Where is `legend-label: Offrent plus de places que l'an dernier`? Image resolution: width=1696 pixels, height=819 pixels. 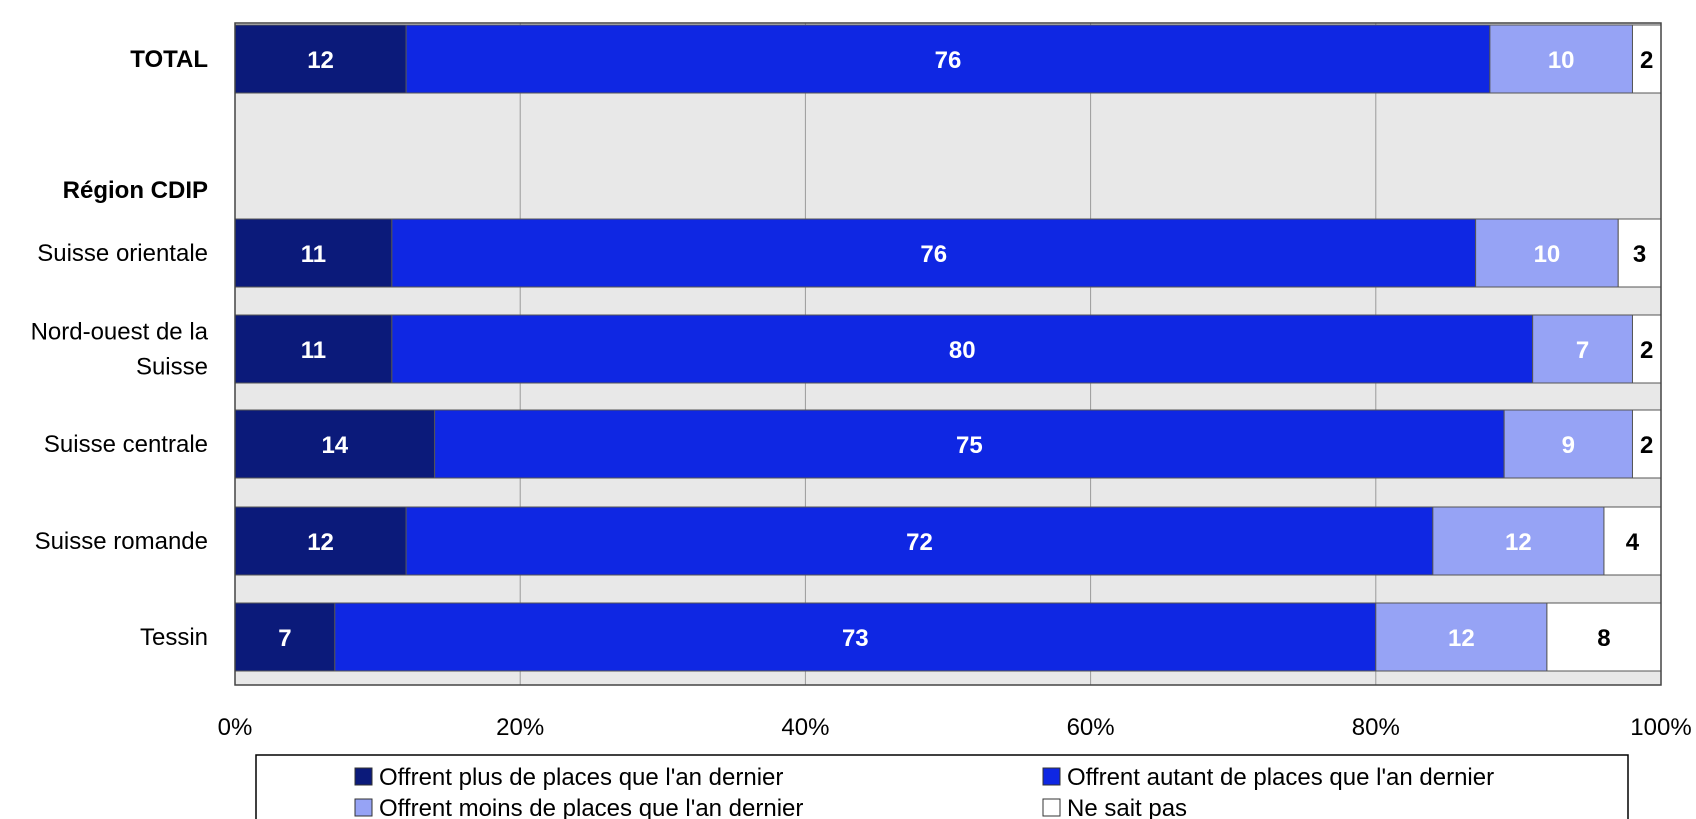 legend-label: Offrent plus de places que l'an dernier is located at coordinates (581, 777).